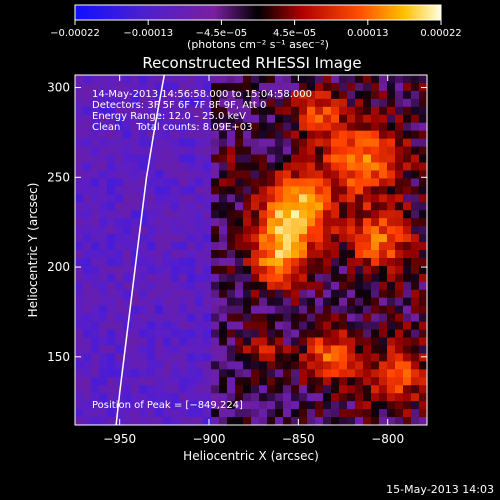  What do you see at coordinates (202, 94) in the screenshot?
I see `annotation-time-range: 14‑May‑2013 14:56:58.000 to 15:04:58.000` at bounding box center [202, 94].